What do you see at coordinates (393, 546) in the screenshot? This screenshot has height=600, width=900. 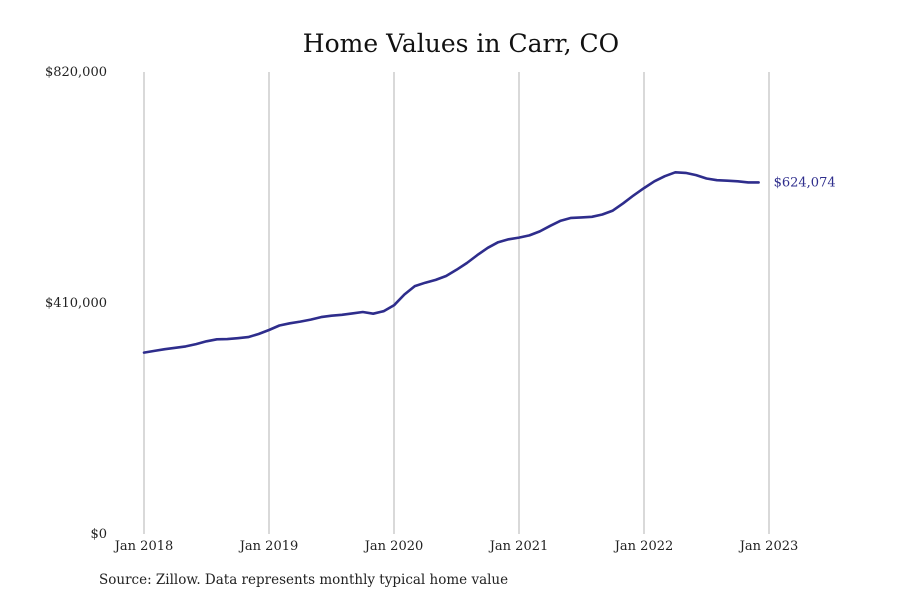 I see `x-tick-label: Jan 2020` at bounding box center [393, 546].